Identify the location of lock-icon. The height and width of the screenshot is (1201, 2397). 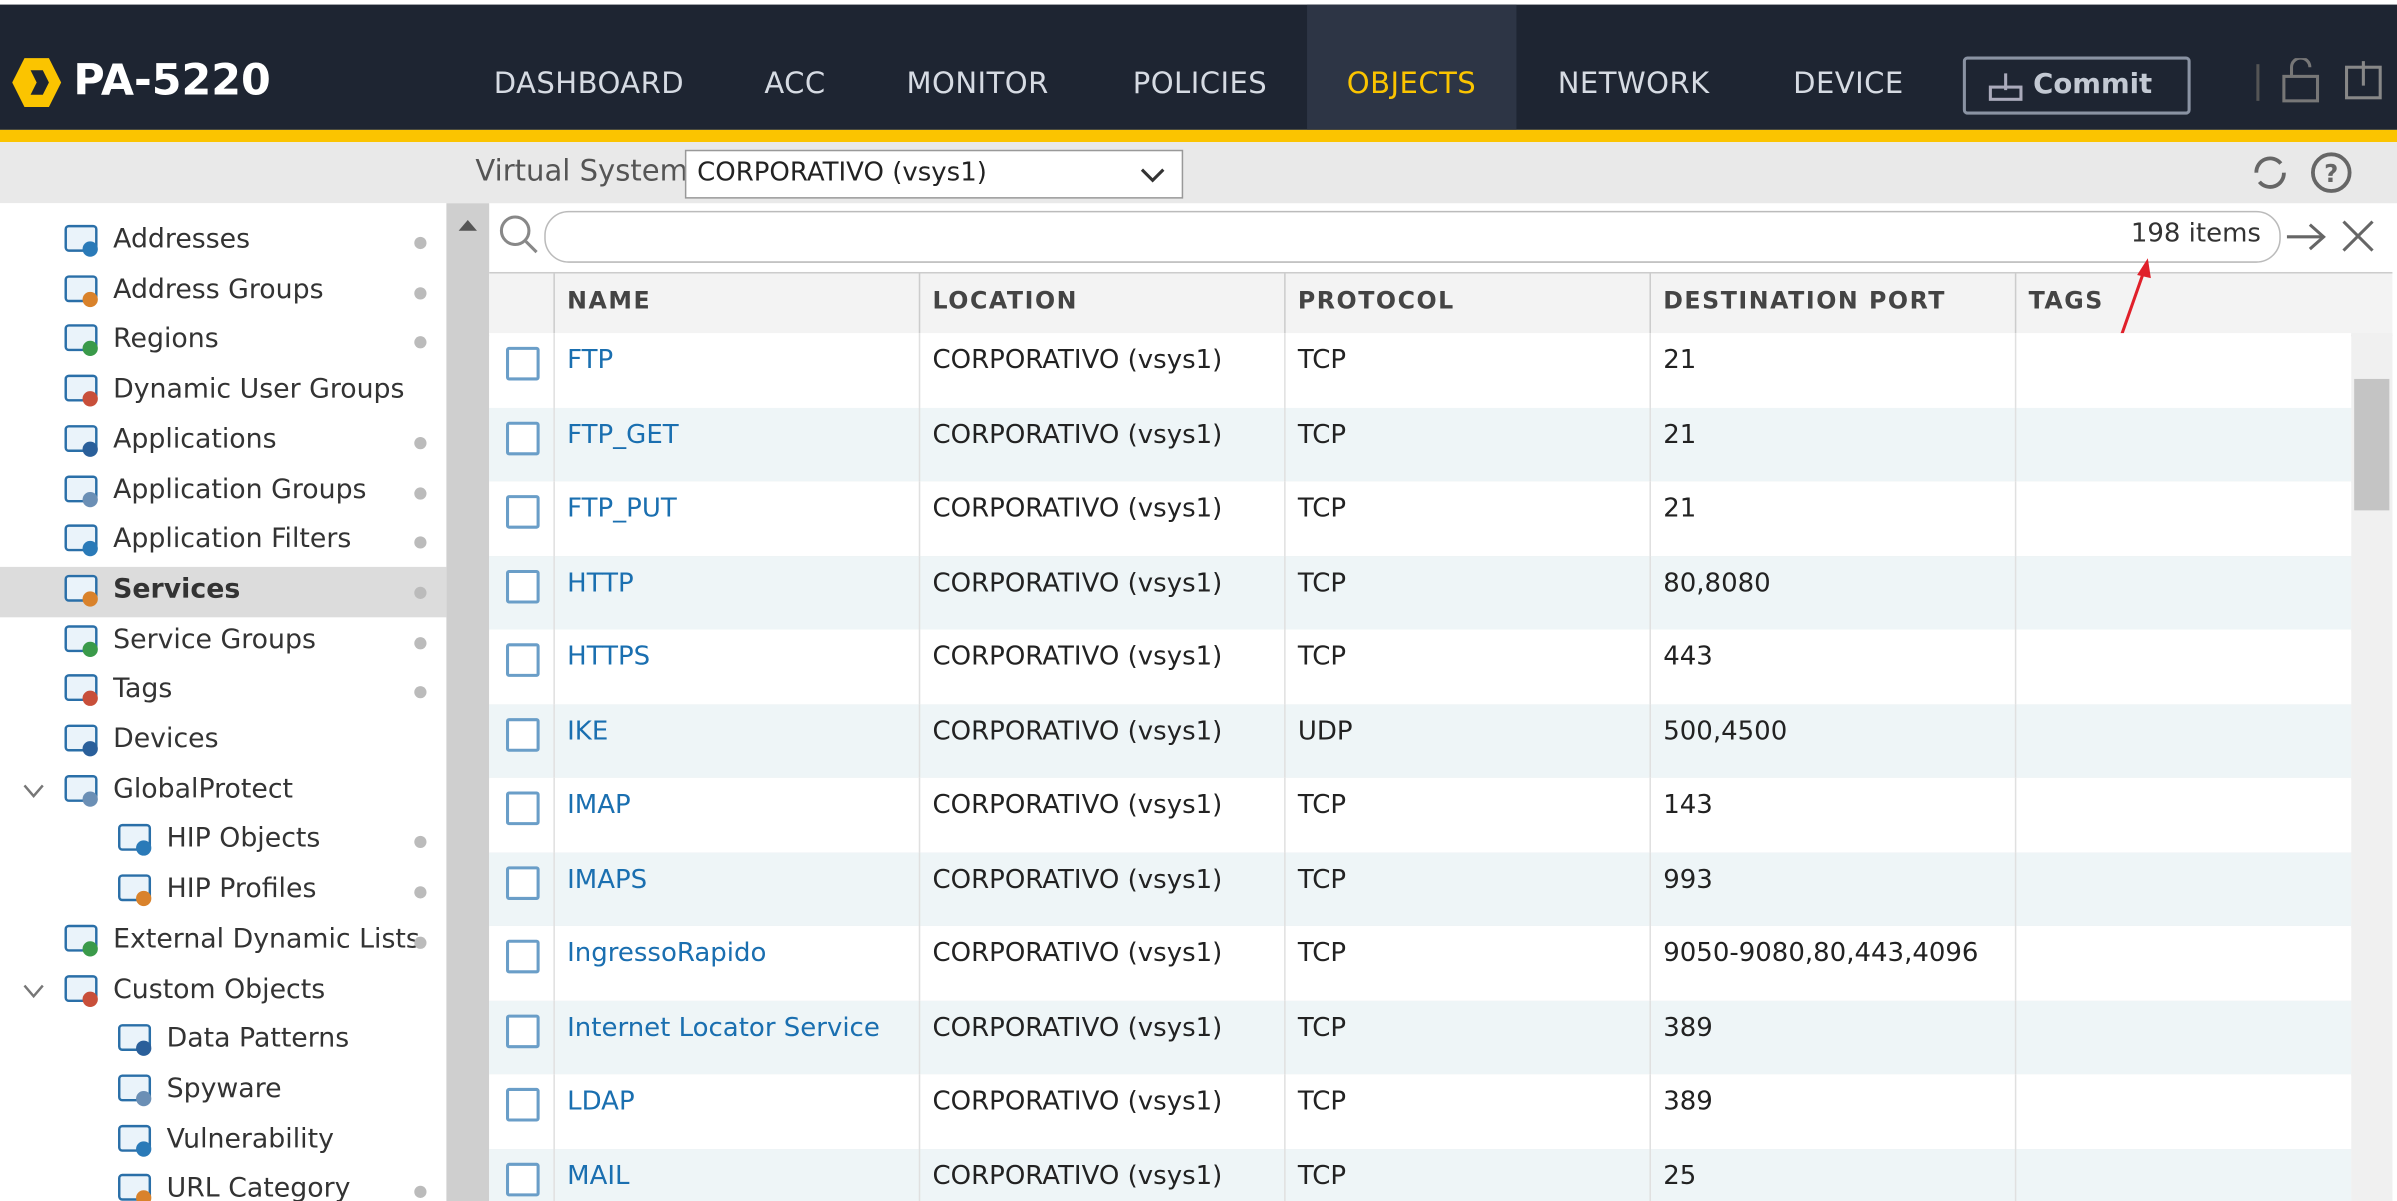
(2301, 81).